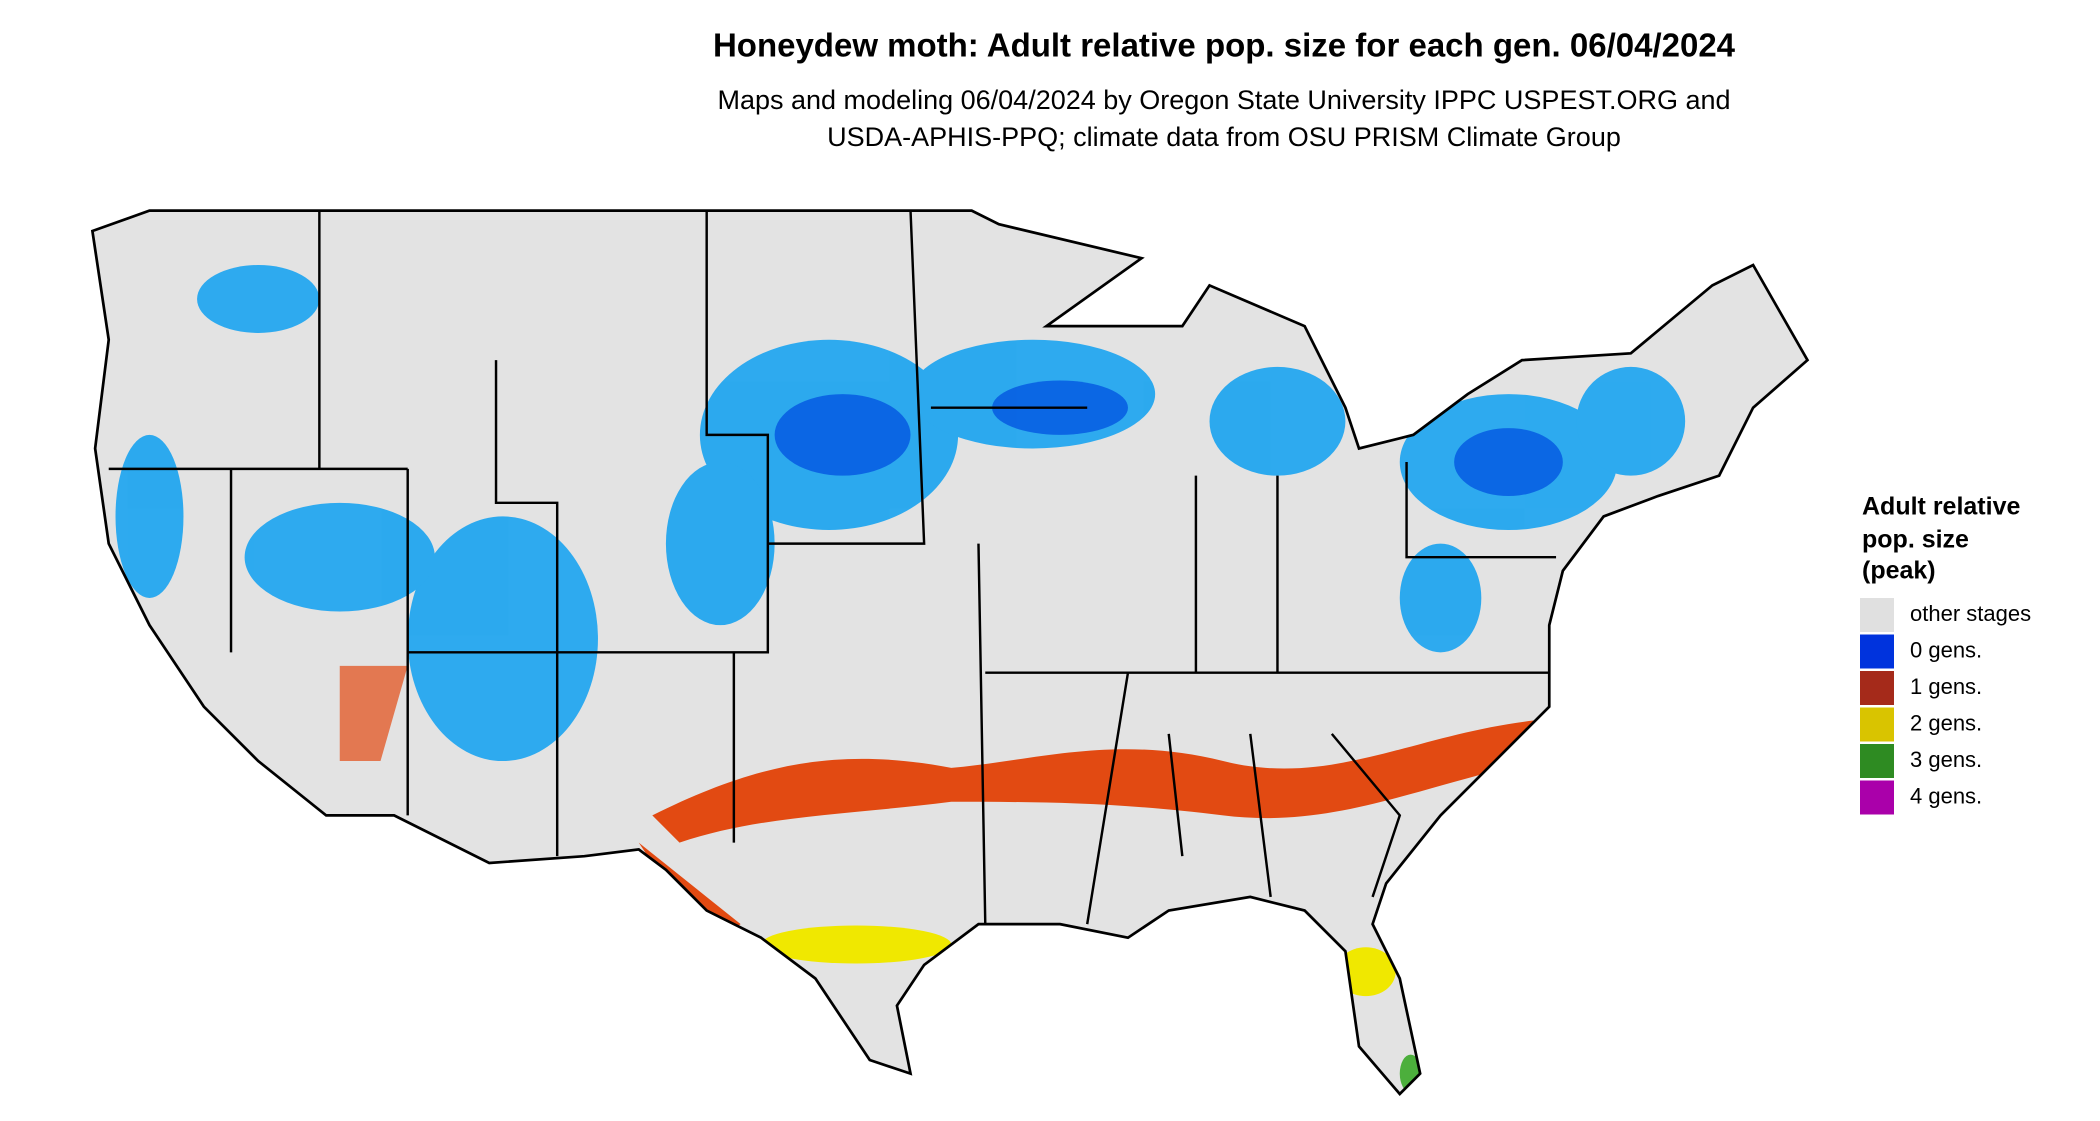 The height and width of the screenshot is (1121, 2100). I want to click on legend-title: pop. size, so click(1915, 540).